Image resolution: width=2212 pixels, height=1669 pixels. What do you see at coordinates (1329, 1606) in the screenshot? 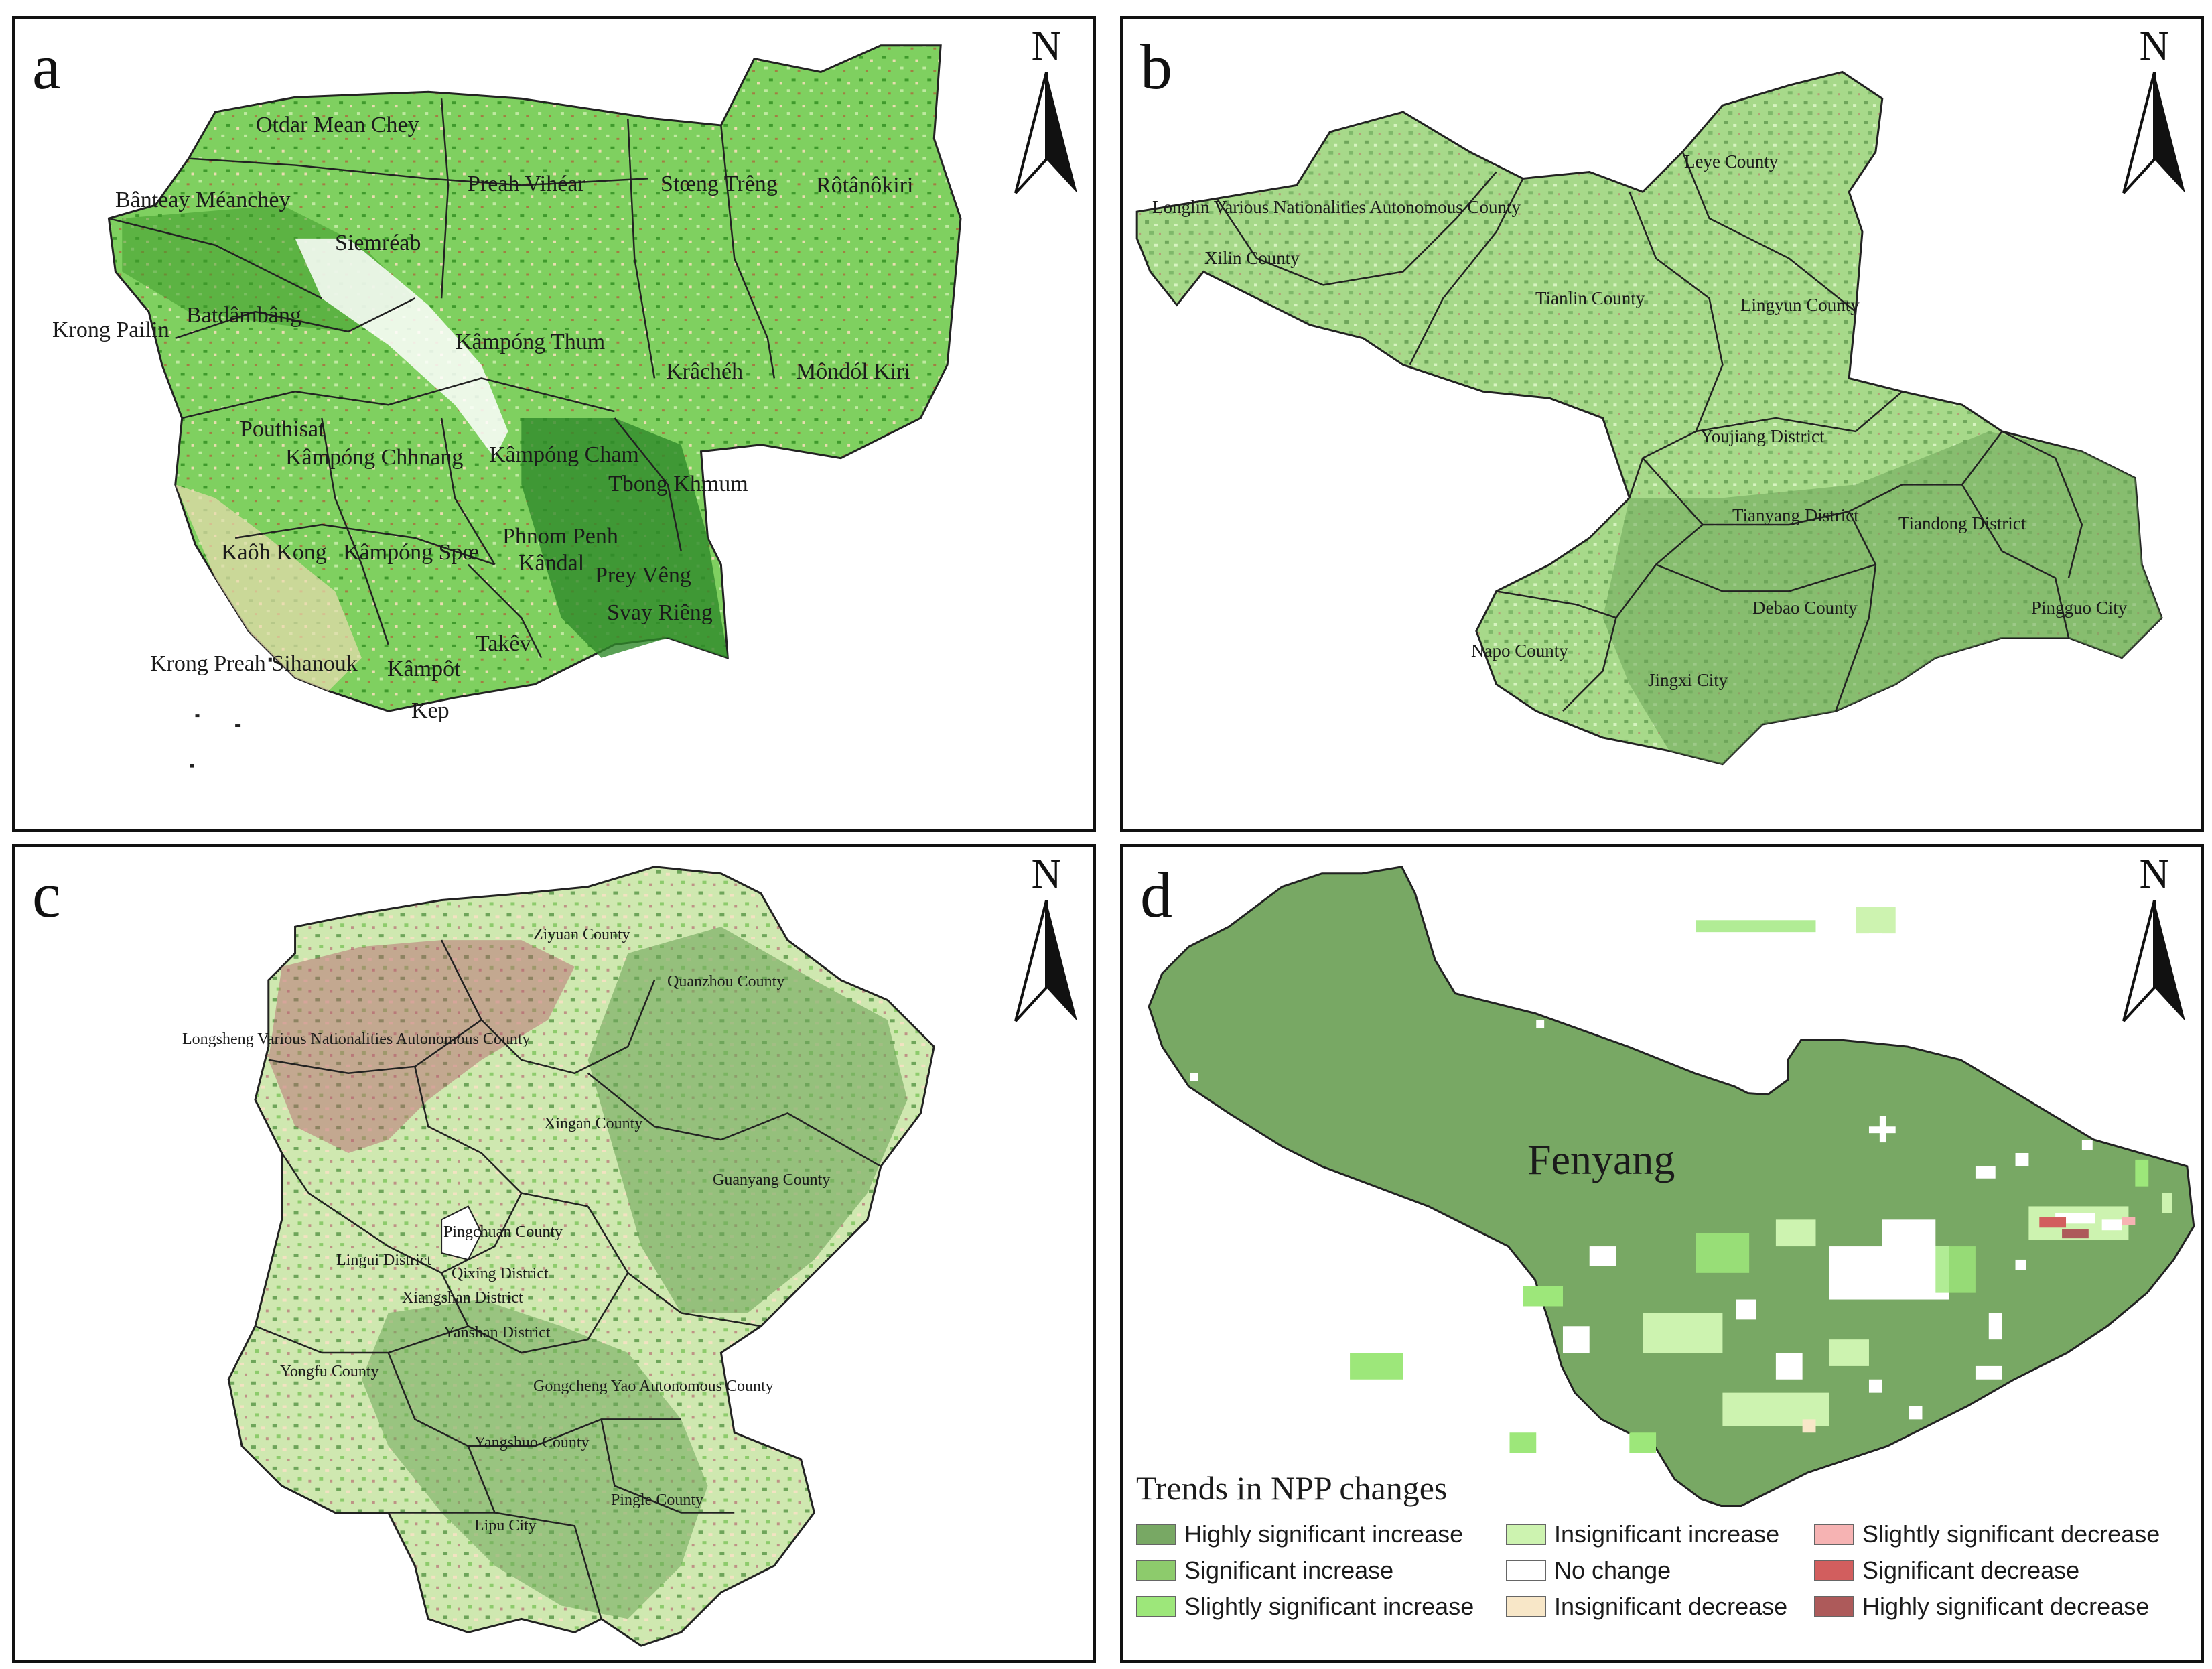
I see `legend-label: Slightly significant increase` at bounding box center [1329, 1606].